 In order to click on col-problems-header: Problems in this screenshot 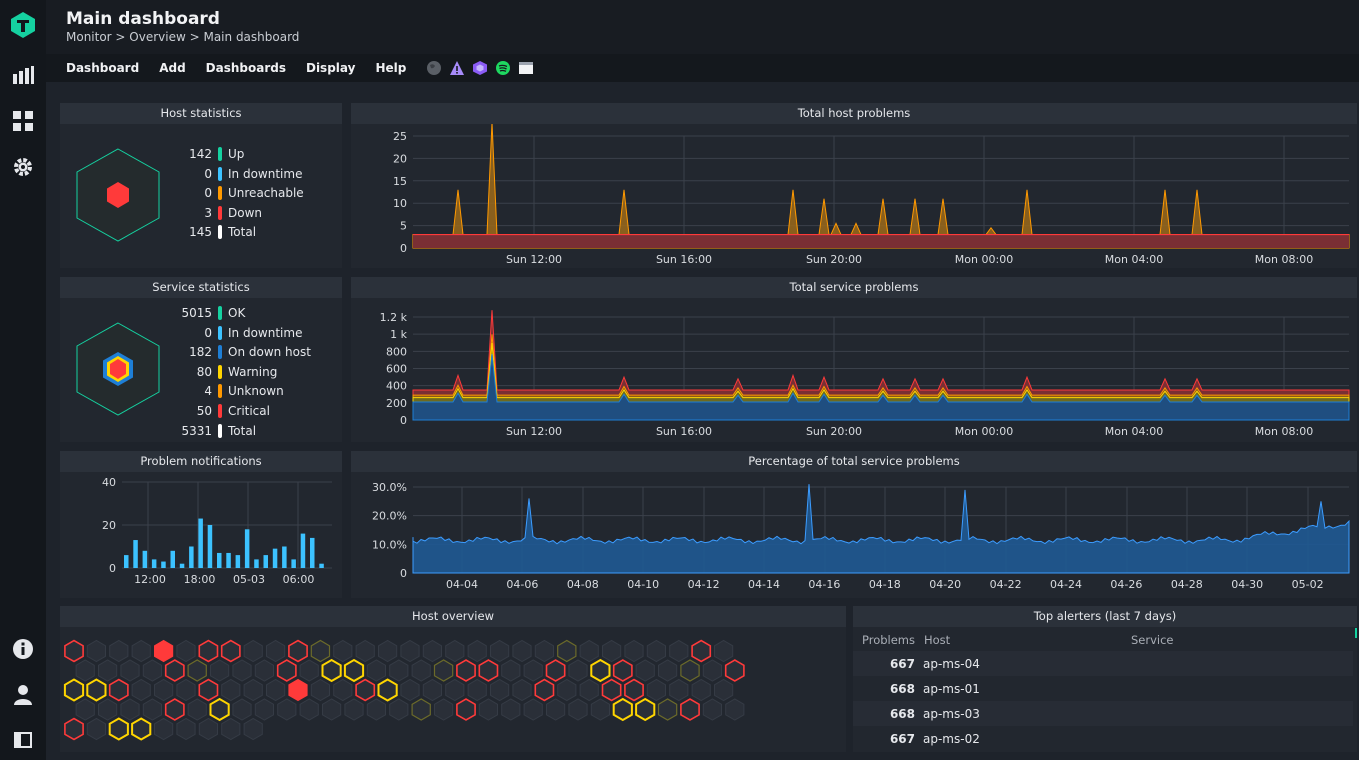, I will do `click(888, 640)`.